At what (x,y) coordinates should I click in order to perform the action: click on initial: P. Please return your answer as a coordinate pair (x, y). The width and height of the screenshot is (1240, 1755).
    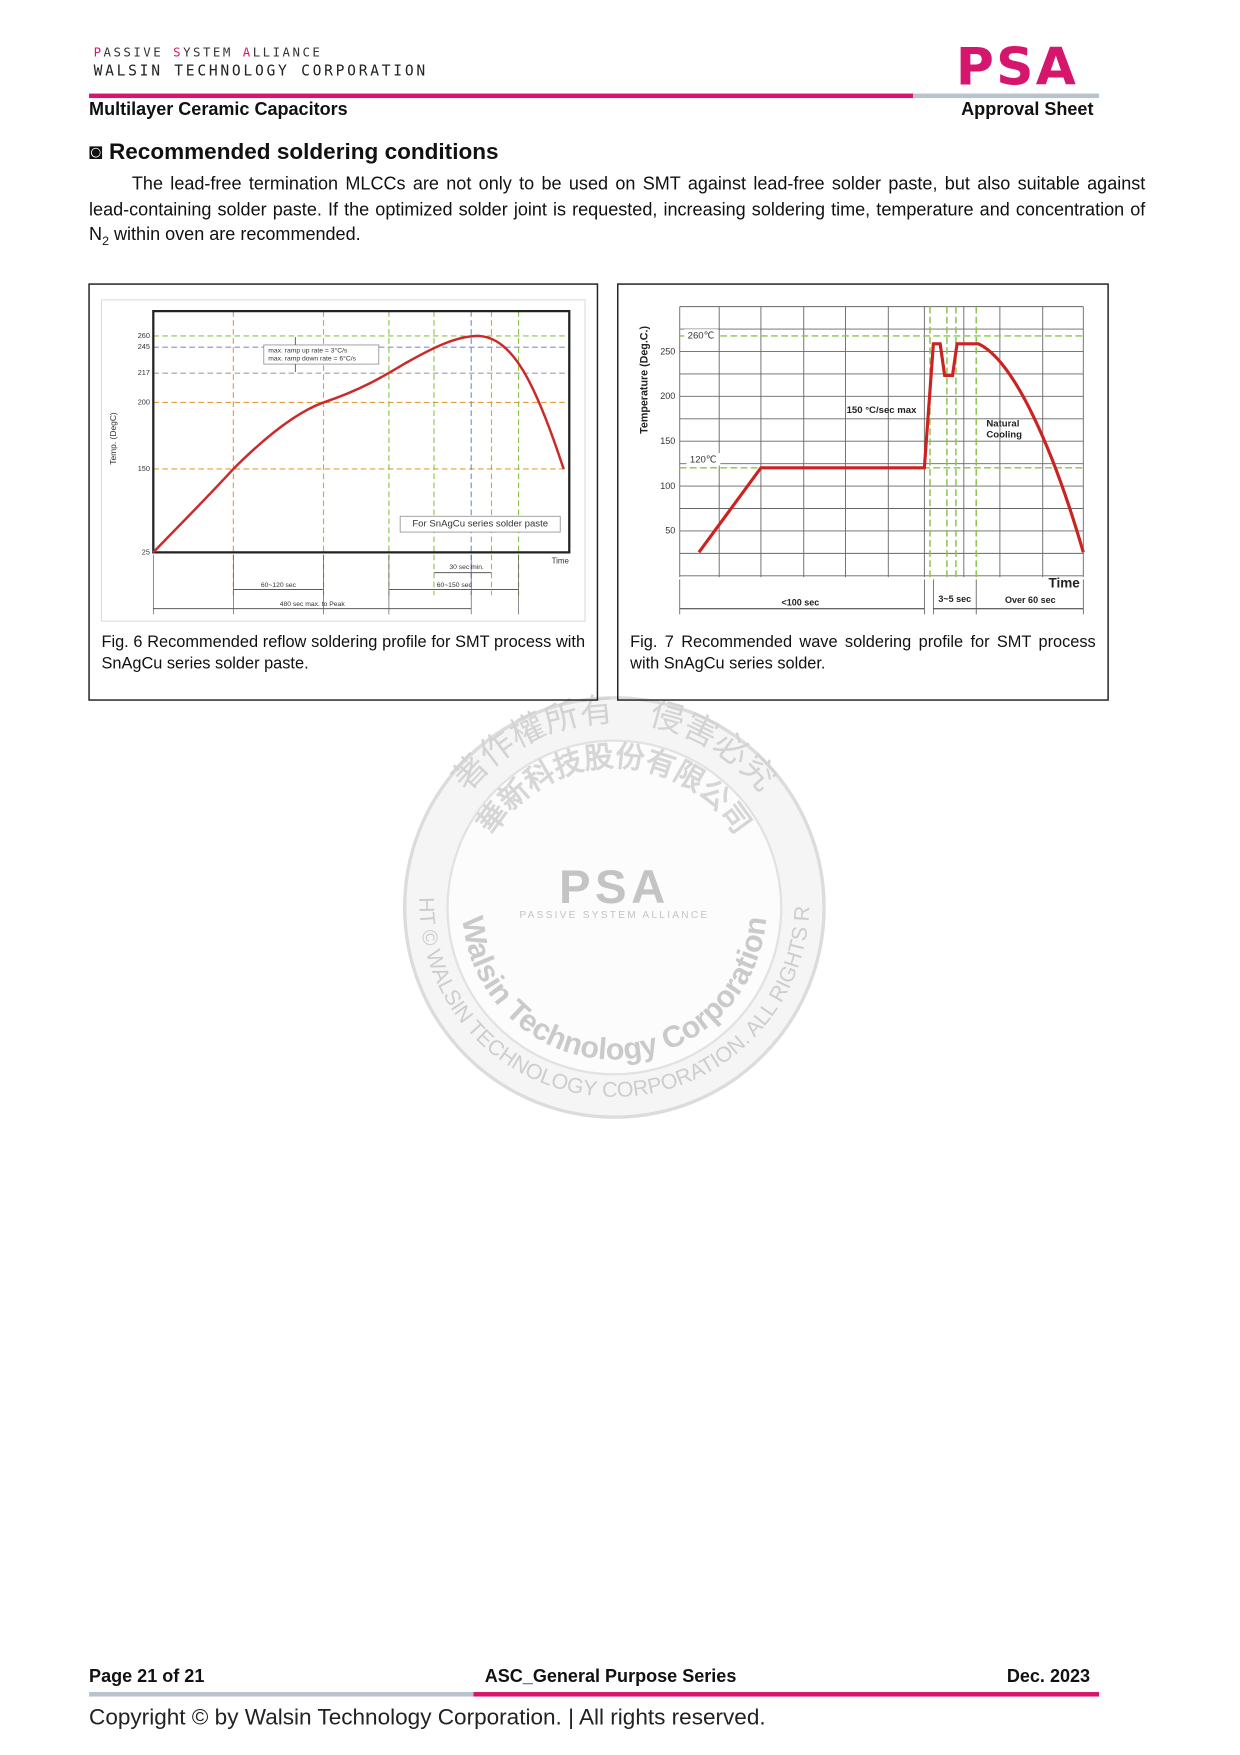
    Looking at the image, I should click on (98, 52).